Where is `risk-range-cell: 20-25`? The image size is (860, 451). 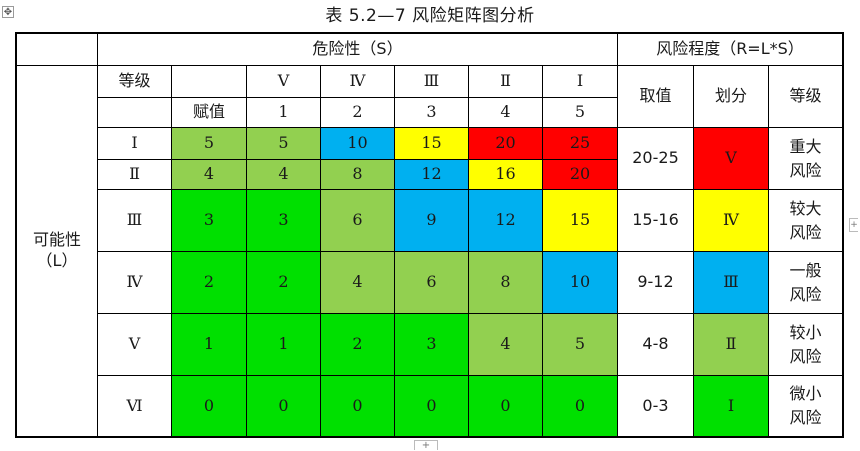 risk-range-cell: 20-25 is located at coordinates (656, 159).